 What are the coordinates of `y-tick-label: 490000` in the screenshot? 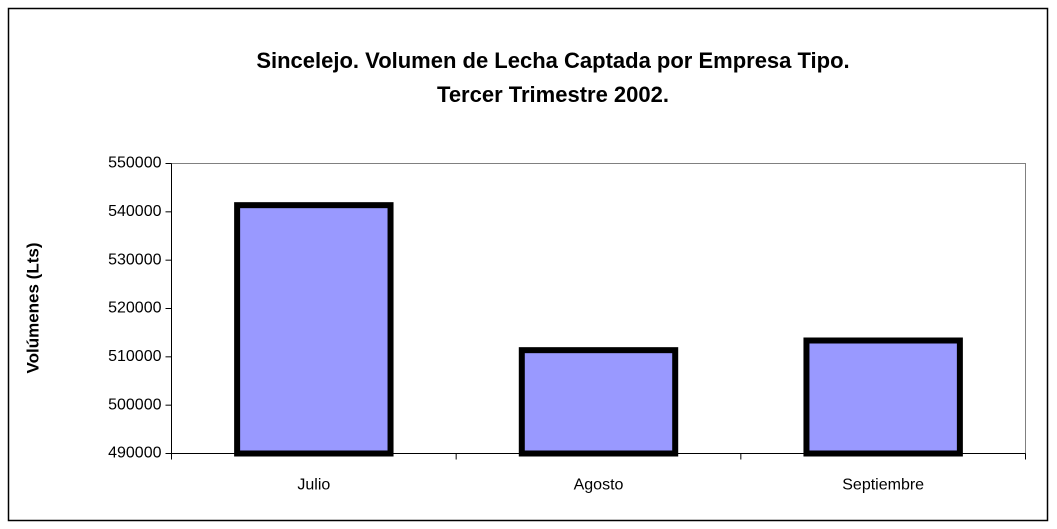 It's located at (134, 453).